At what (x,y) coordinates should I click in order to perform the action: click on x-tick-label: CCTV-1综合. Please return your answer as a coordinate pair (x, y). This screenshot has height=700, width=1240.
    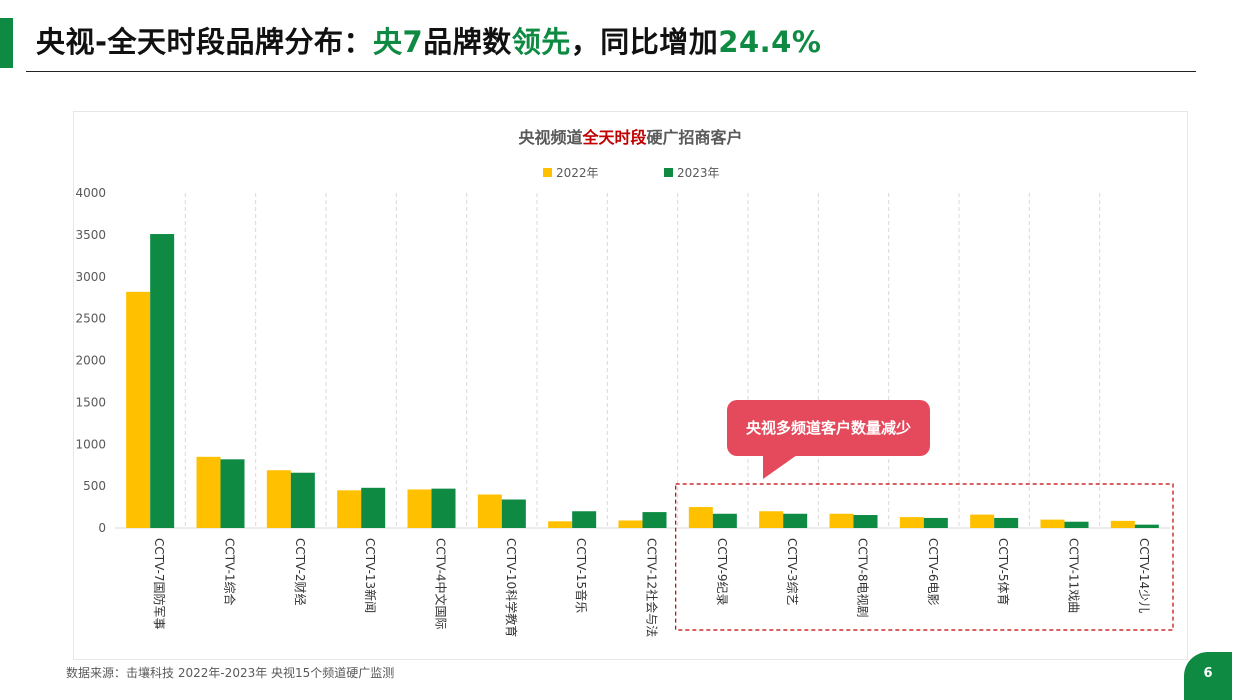
    Looking at the image, I should click on (230, 572).